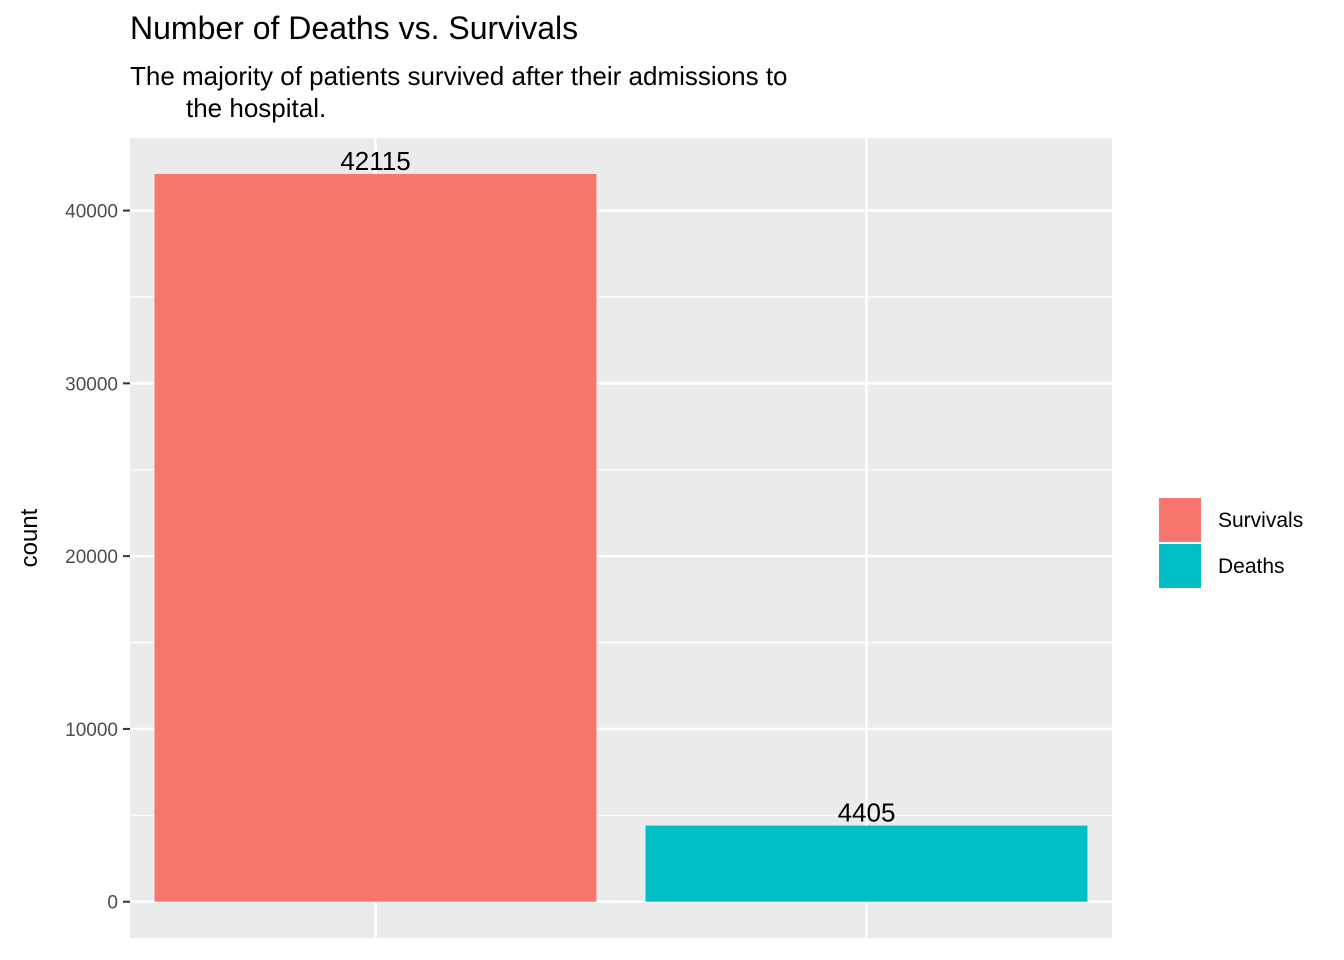 This screenshot has width=1344, height=960. I want to click on chart-title: Number of Deaths vs. Survivals, so click(354, 28).